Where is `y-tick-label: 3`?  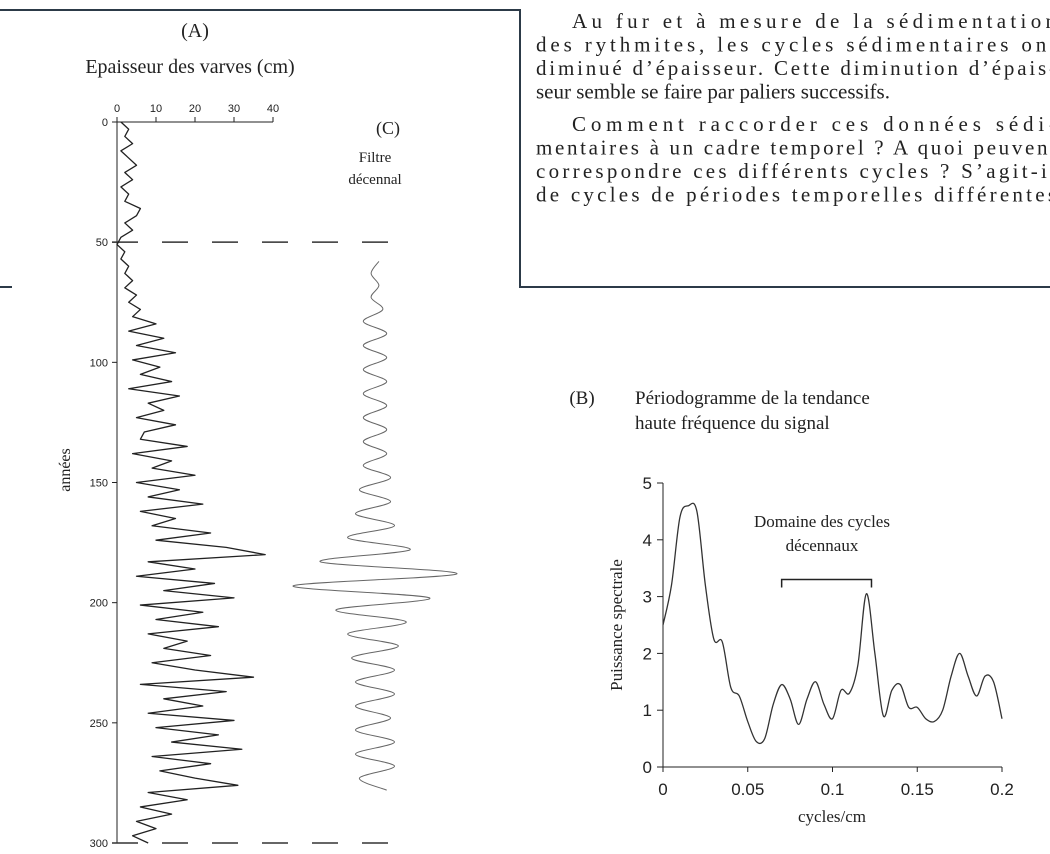 y-tick-label: 3 is located at coordinates (647, 597).